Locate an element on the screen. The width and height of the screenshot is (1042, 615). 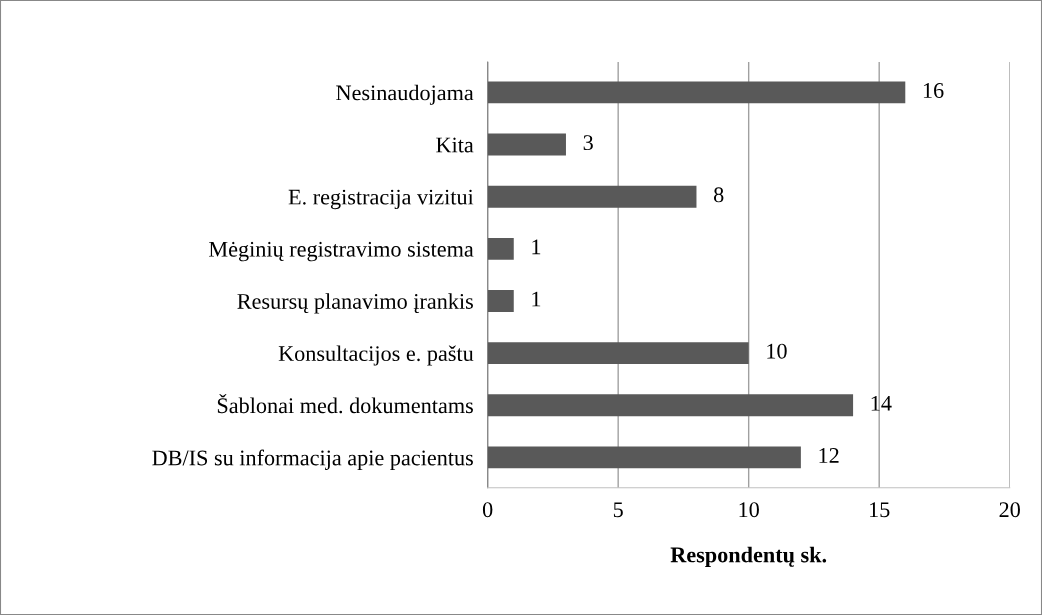
y-tick-label: Resursų planavimo įrankis is located at coordinates (355, 303).